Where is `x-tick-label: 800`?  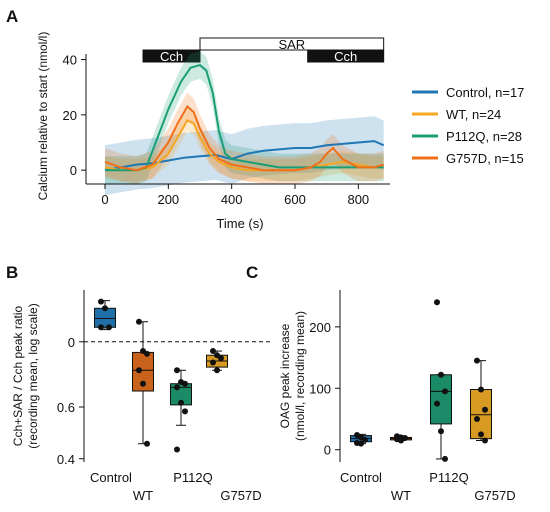 x-tick-label: 800 is located at coordinates (358, 199).